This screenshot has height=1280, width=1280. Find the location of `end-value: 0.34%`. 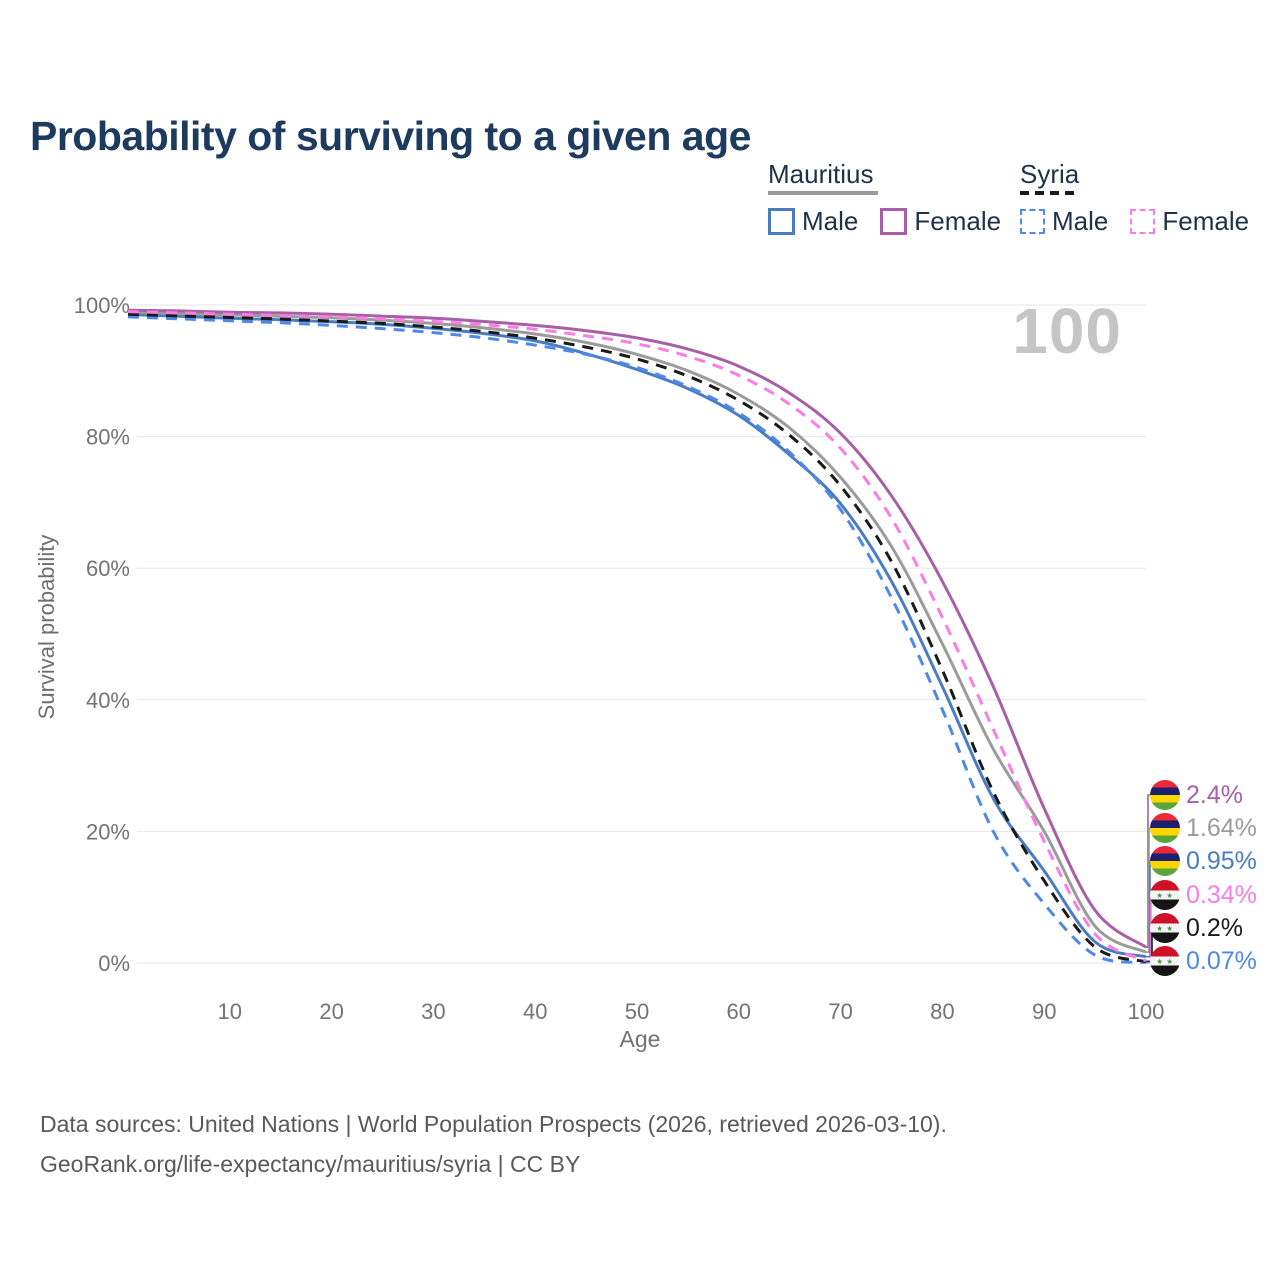

end-value: 0.34% is located at coordinates (1221, 894).